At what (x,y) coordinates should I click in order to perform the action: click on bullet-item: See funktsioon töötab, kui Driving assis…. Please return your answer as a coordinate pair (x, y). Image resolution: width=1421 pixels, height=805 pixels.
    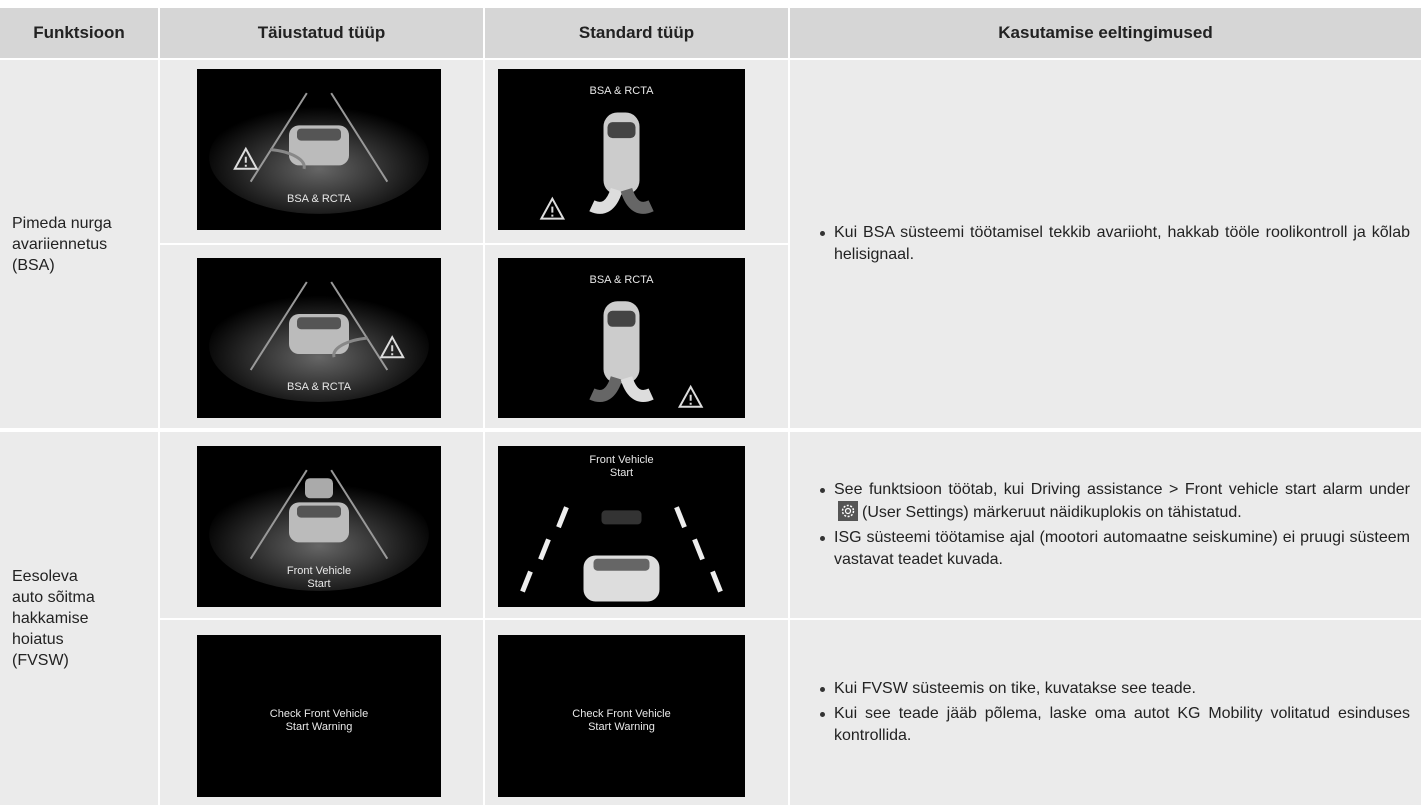
    Looking at the image, I should click on (1115, 501).